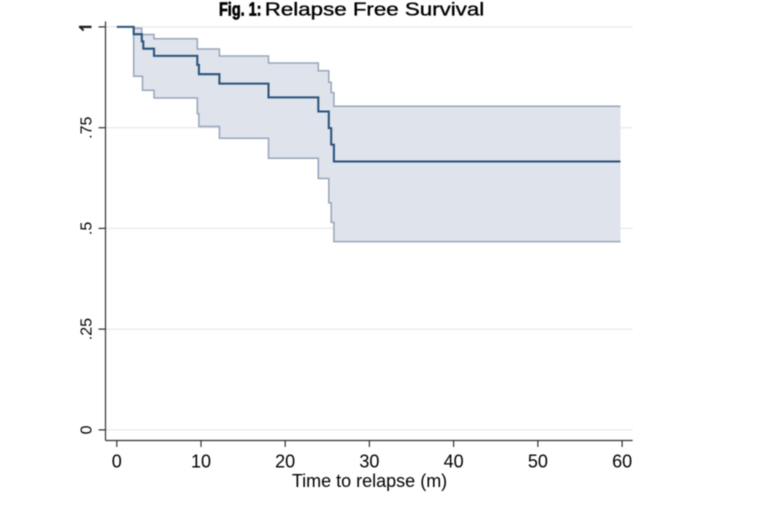 The height and width of the screenshot is (506, 759). What do you see at coordinates (240, 10) in the screenshot?
I see `svg-text: Fig. 1:` at bounding box center [240, 10].